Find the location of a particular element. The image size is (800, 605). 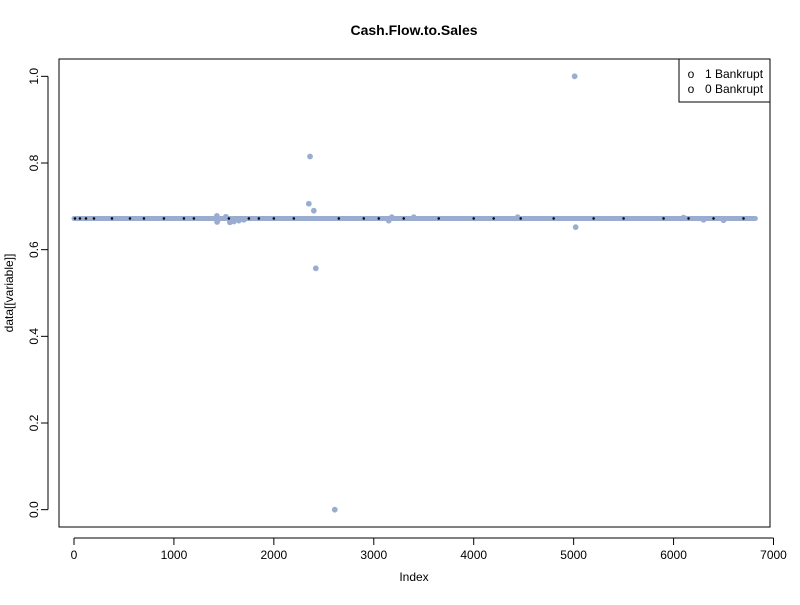

x-tick-label: 1000 is located at coordinates (174, 555).